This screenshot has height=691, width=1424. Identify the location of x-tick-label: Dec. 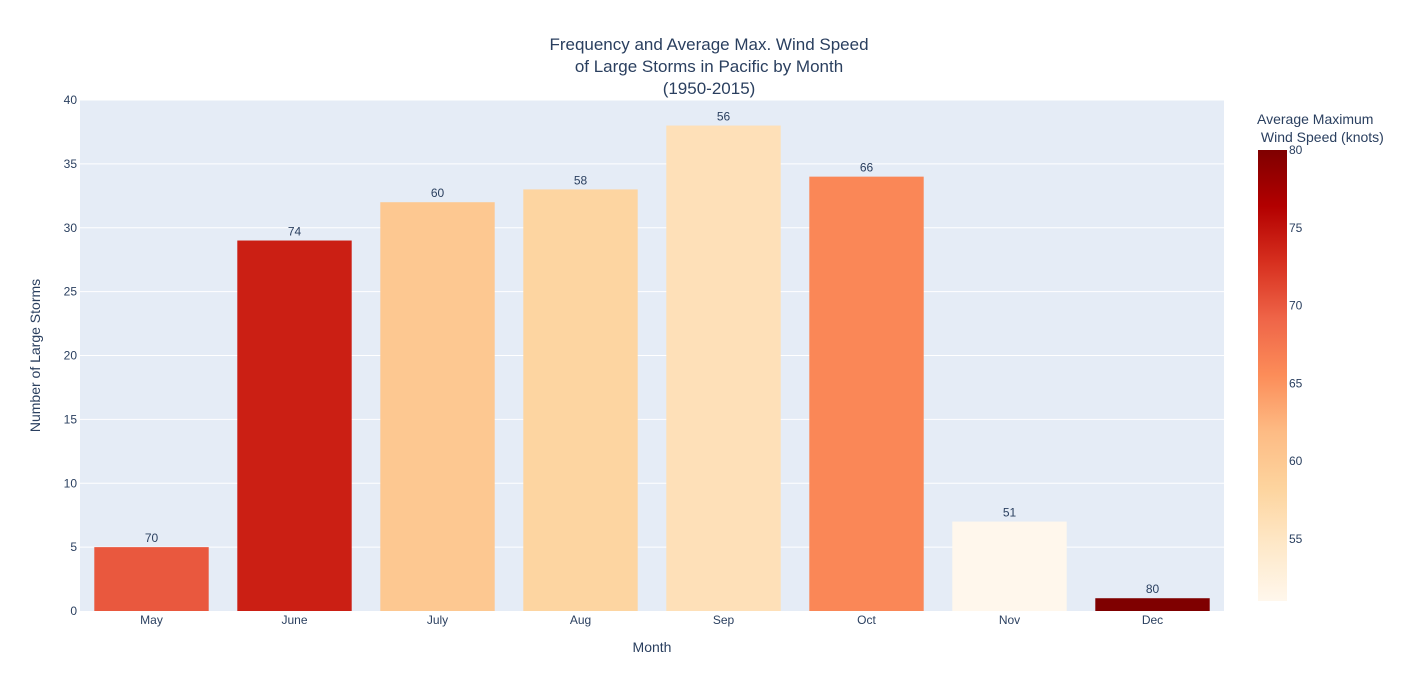
(1152, 620).